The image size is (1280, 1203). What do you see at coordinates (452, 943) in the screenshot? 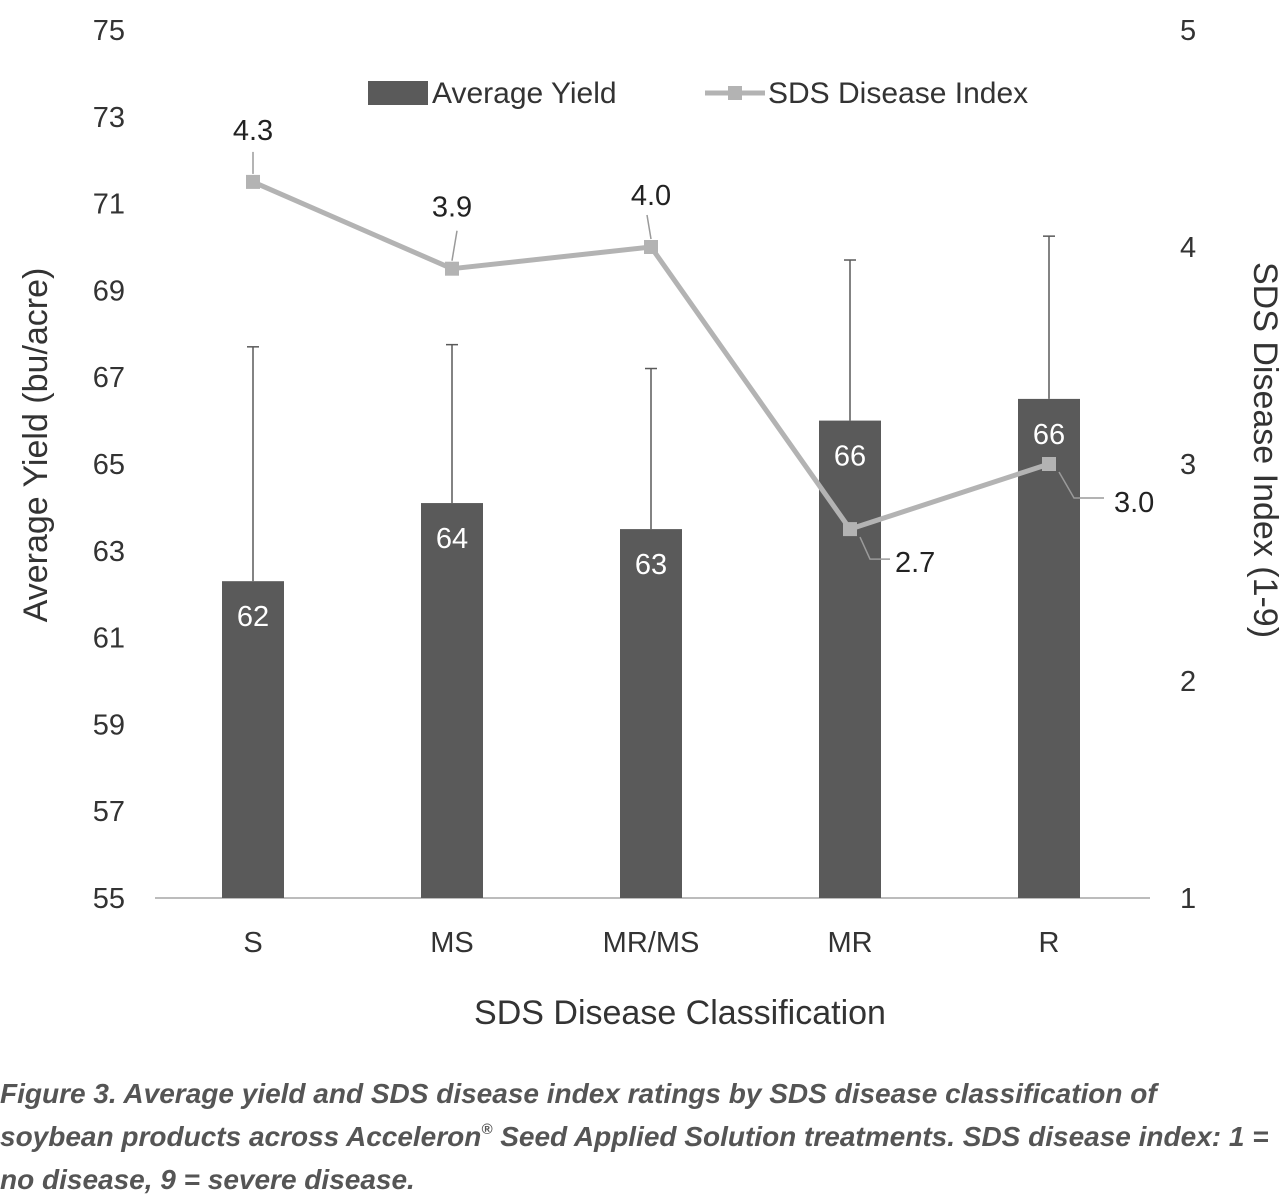
I see `x-tick-label: MS` at bounding box center [452, 943].